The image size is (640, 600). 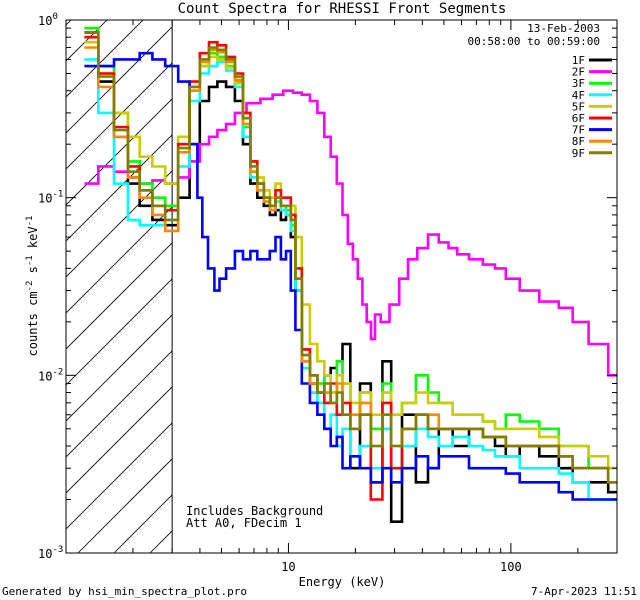 I want to click on x-tick-label: 100, so click(x=511, y=567).